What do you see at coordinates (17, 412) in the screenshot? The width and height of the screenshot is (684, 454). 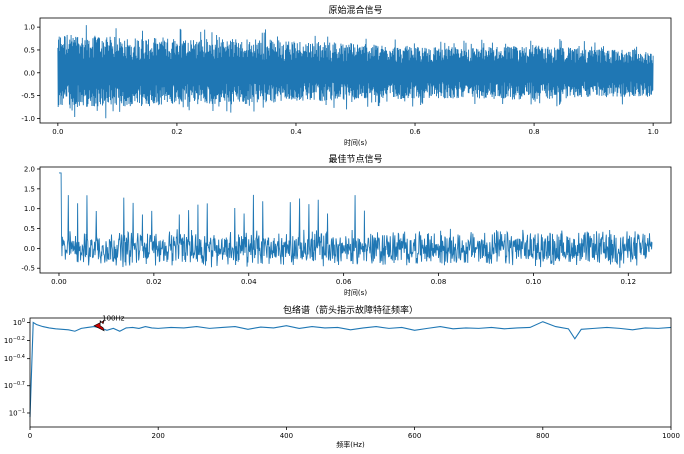 I see `y-tick-label: 10⁻¹` at bounding box center [17, 412].